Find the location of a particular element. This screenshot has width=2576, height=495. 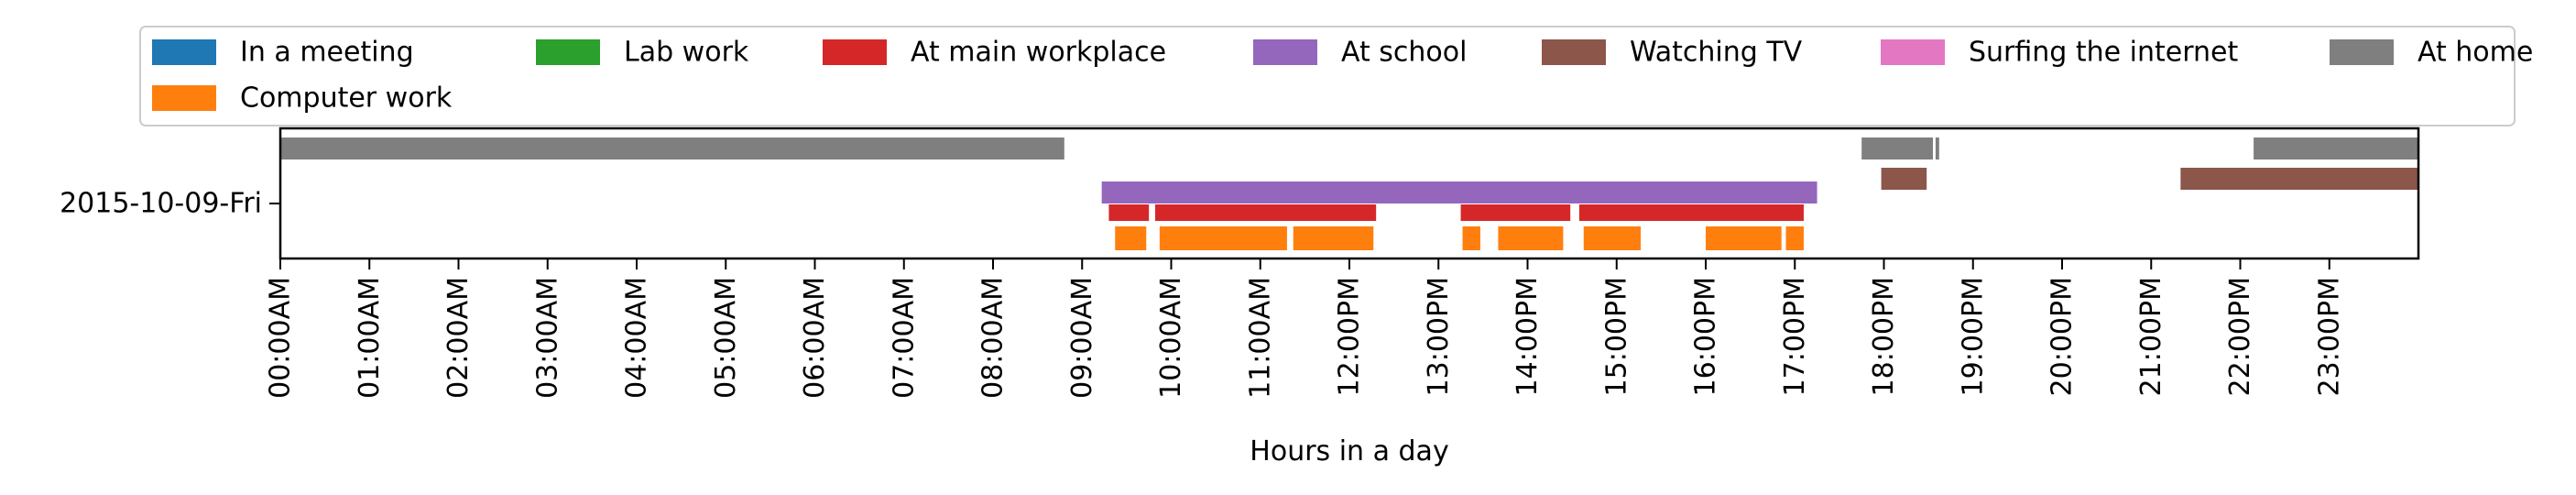

x-tick-label: 00:00AM is located at coordinates (281, 338).